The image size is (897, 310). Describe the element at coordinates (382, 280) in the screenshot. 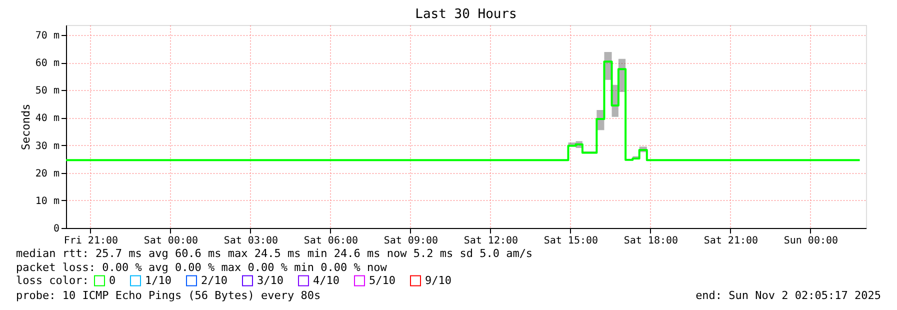

I see `legend-label: 5/10` at that location.